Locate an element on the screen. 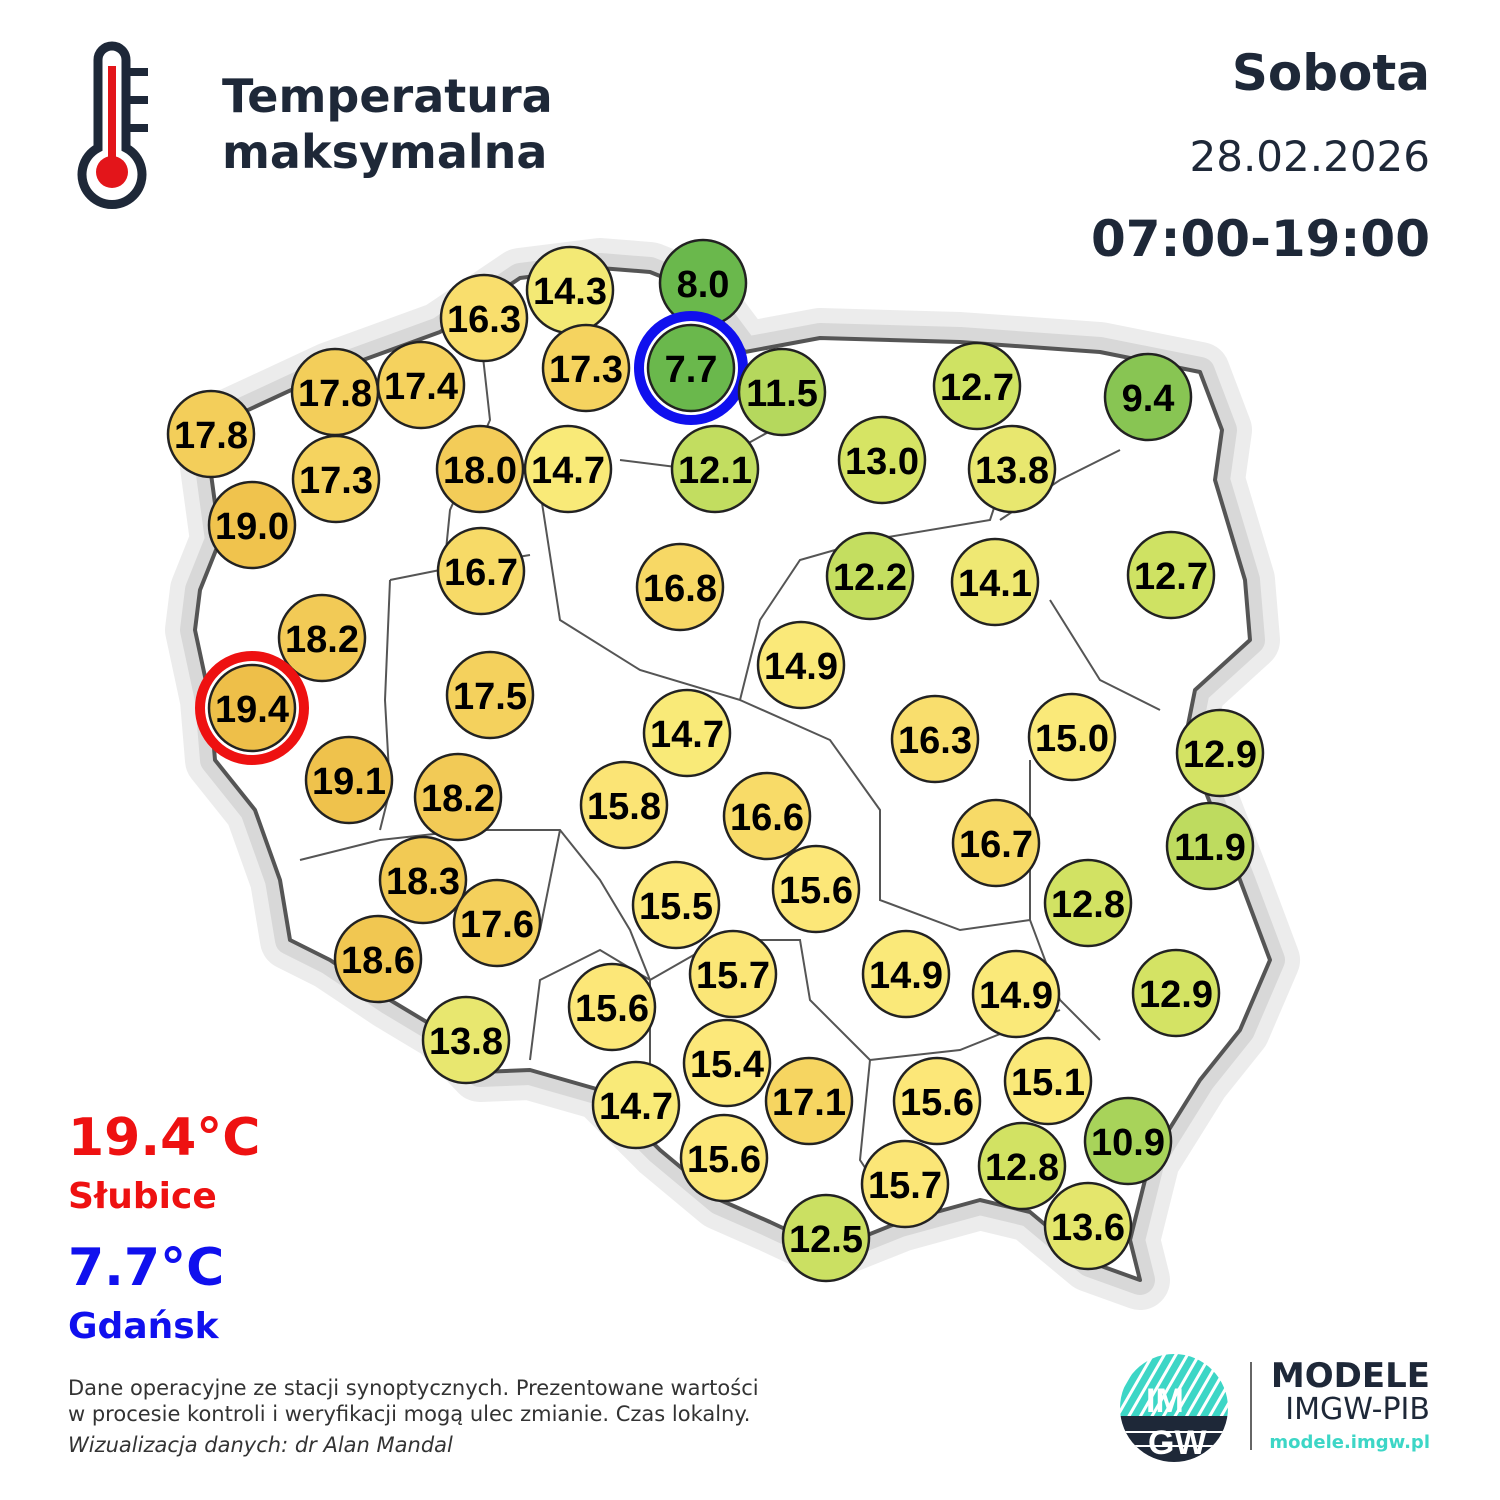 Image resolution: width=1500 pixels, height=1500 pixels. time-range-label: 07:00-19:00 is located at coordinates (1260, 239).